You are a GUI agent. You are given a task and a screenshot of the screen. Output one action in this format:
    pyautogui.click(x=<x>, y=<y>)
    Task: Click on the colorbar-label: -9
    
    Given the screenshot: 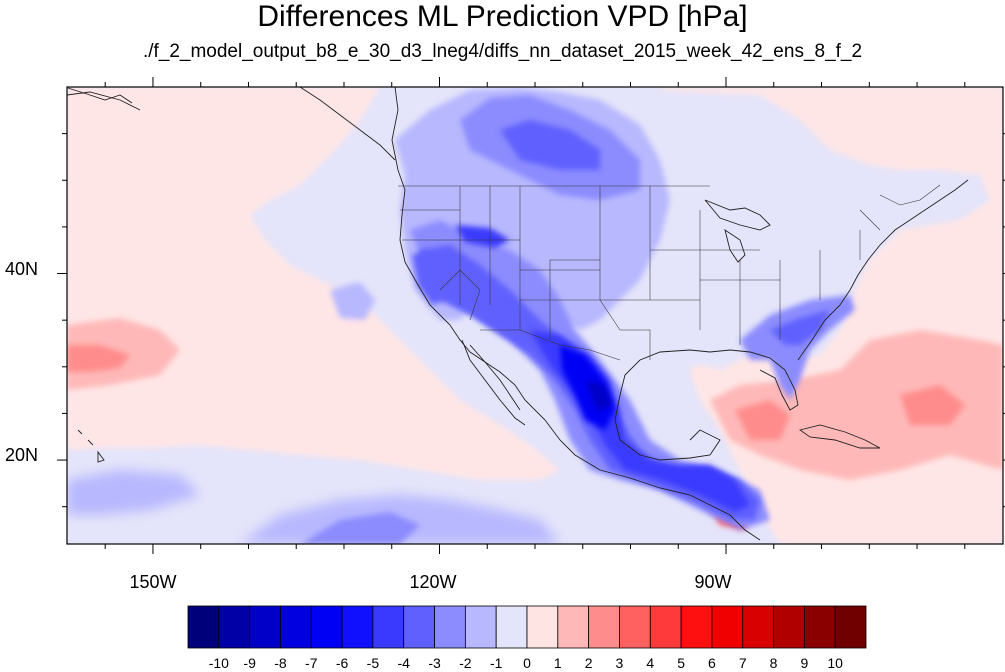 What is the action you would take?
    pyautogui.click(x=249, y=663)
    